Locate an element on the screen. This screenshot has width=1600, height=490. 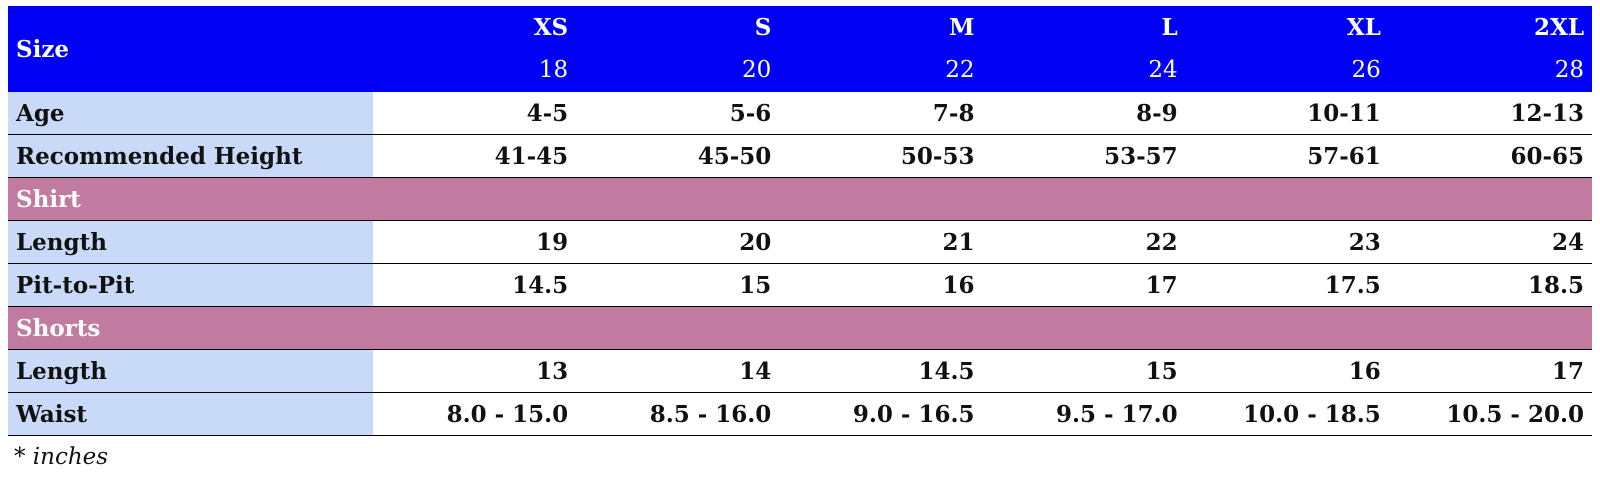
cell-value: 10-11 is located at coordinates (1287, 113).